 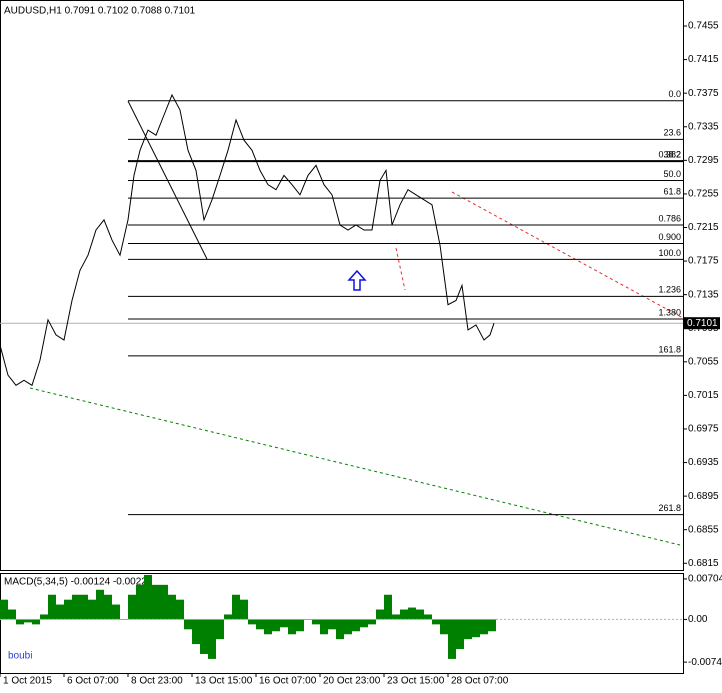 I want to click on y-tick-label: 0.6895, so click(x=703, y=496).